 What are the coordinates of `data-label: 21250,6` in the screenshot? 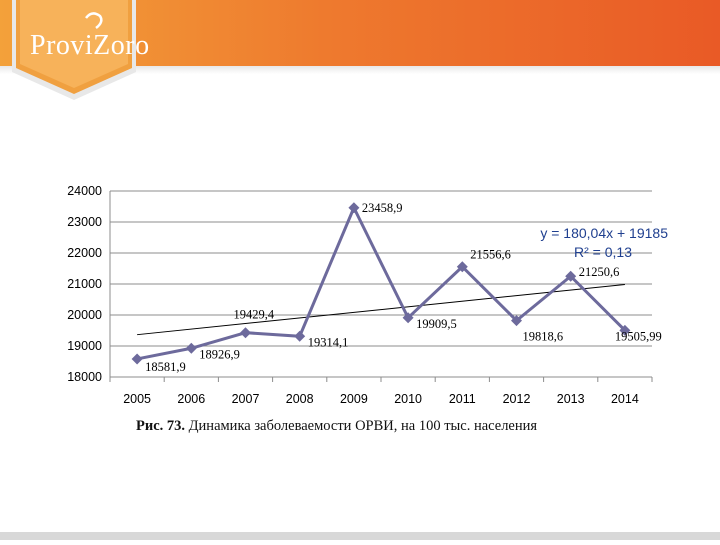 It's located at (599, 272).